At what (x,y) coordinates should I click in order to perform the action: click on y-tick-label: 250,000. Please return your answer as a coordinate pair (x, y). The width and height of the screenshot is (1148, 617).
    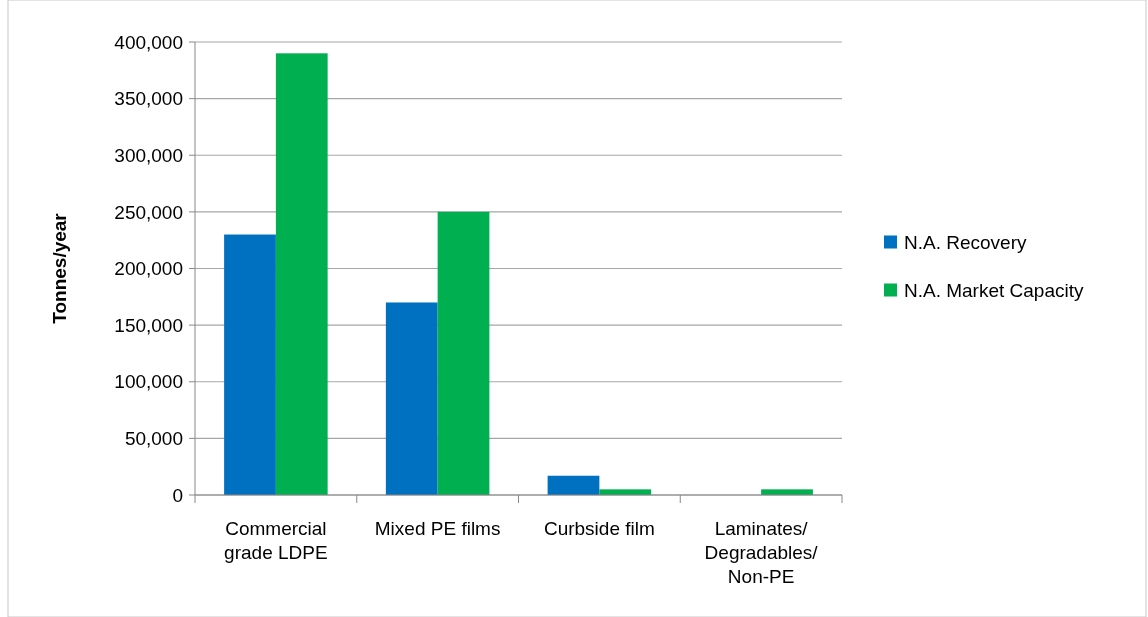
    Looking at the image, I should click on (148, 212).